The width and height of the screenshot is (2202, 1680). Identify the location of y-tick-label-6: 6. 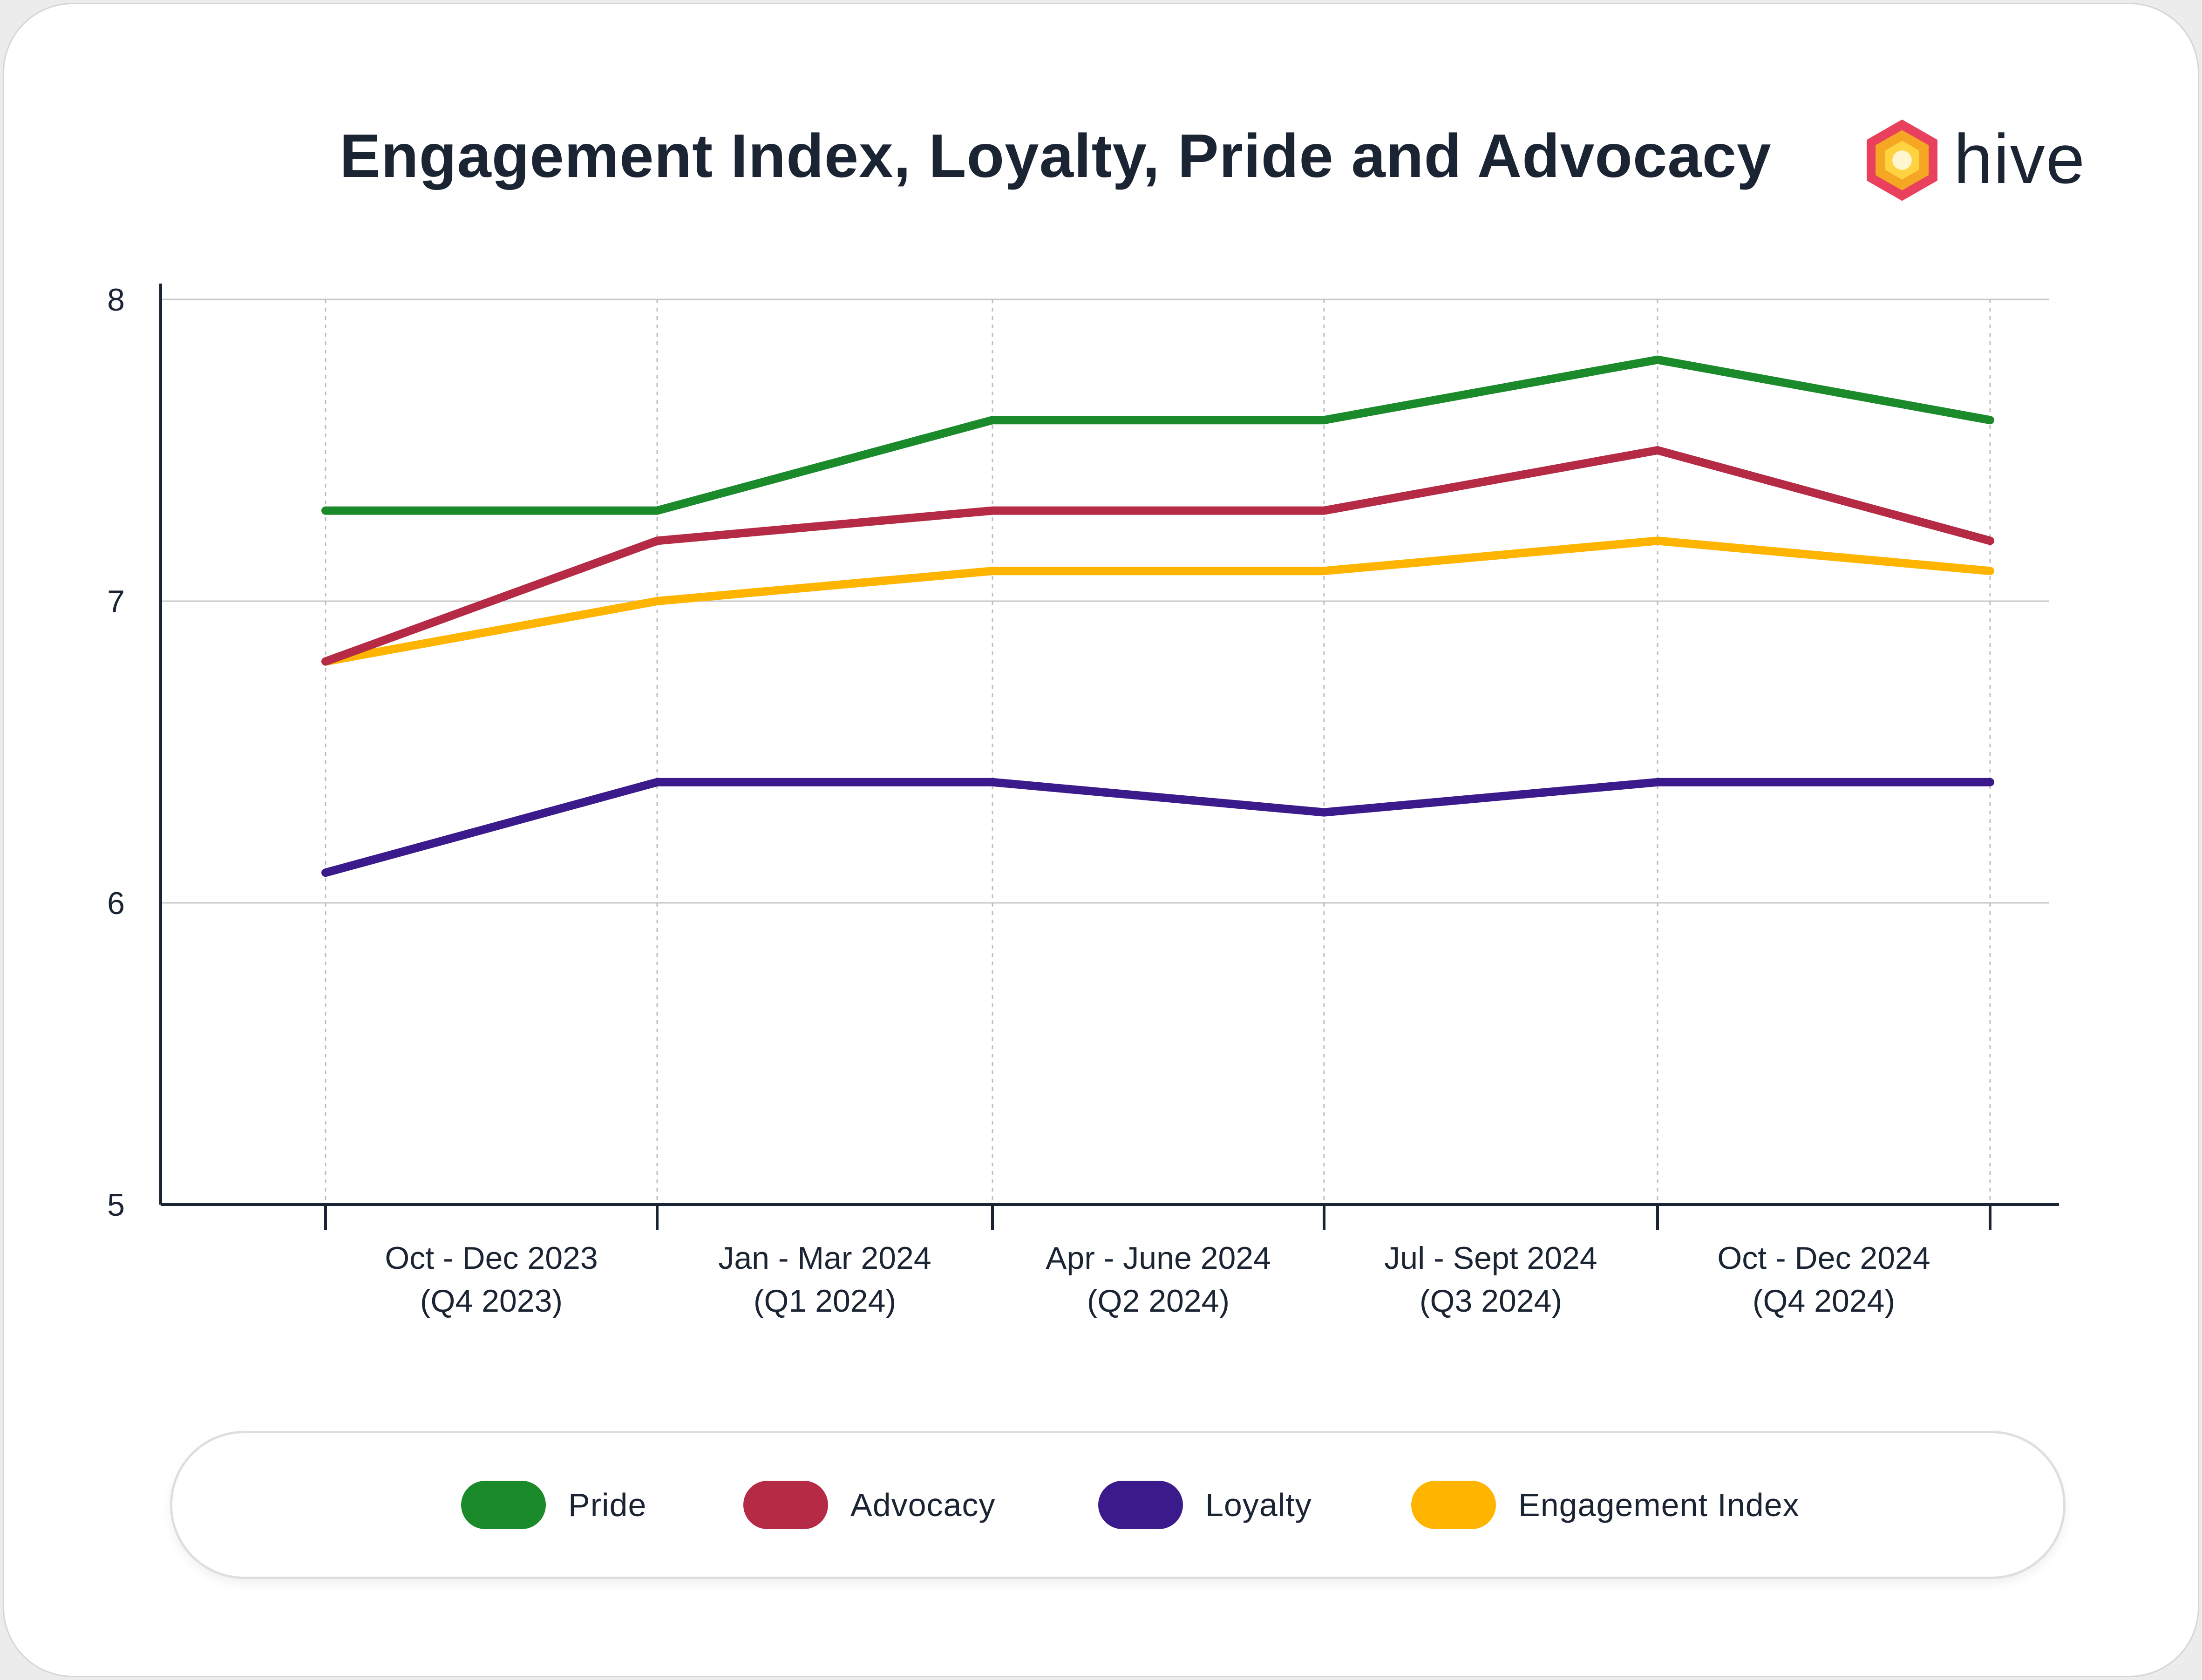
(116, 903).